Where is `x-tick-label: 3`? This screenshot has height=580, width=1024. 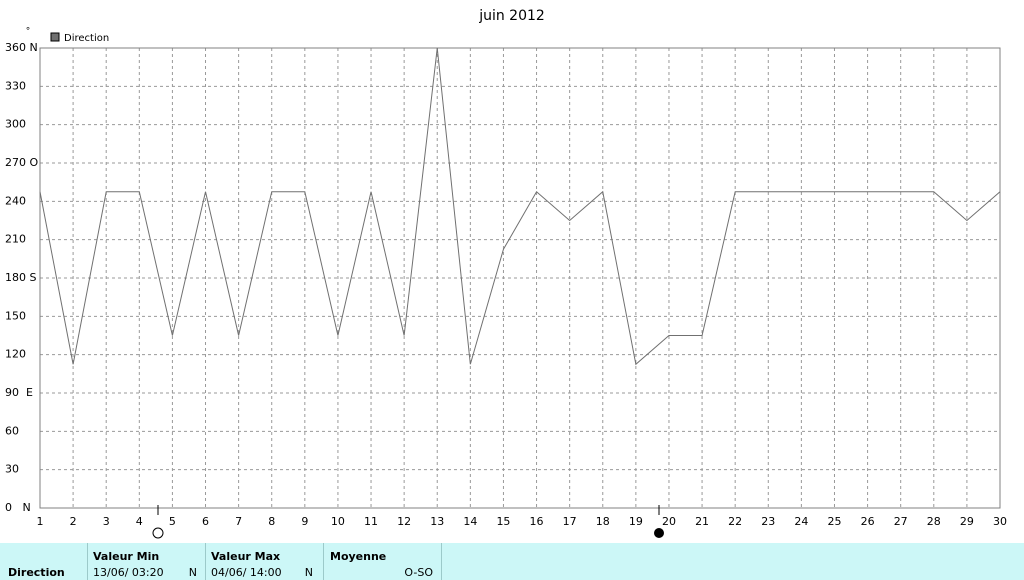
x-tick-label: 3 is located at coordinates (106, 521).